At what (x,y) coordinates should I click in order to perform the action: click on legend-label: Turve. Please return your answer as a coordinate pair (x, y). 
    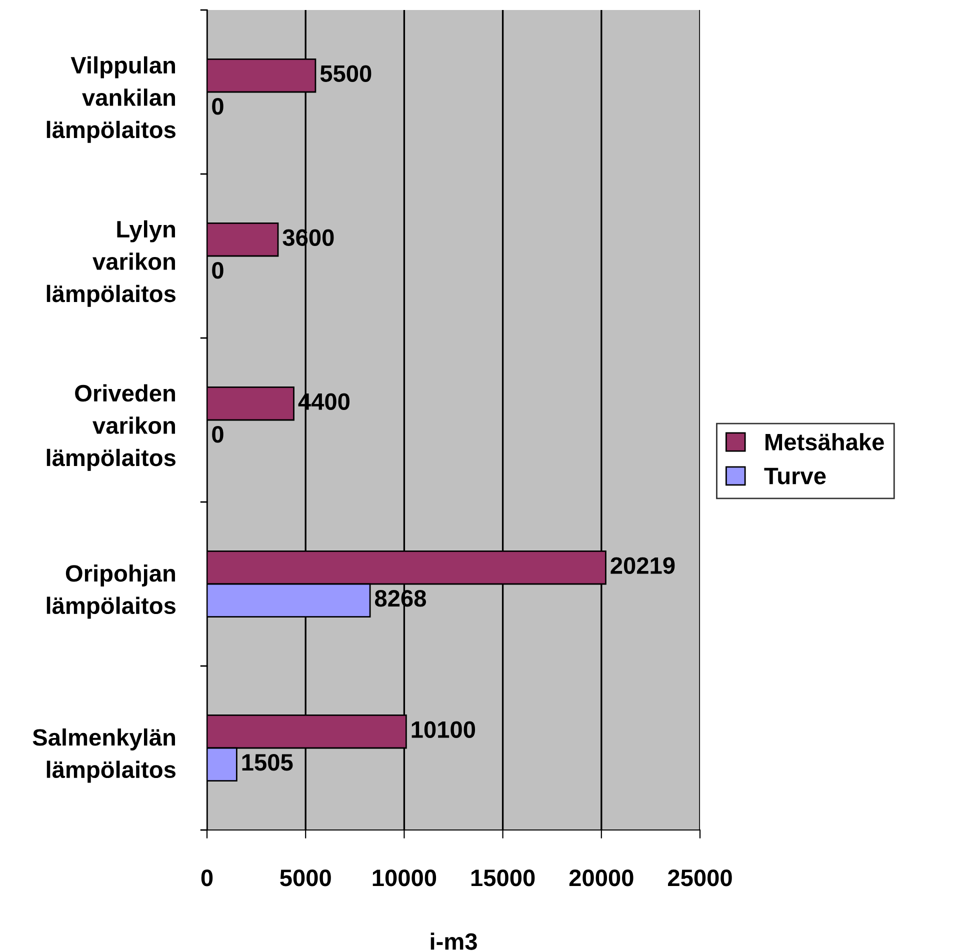
    Looking at the image, I should click on (795, 476).